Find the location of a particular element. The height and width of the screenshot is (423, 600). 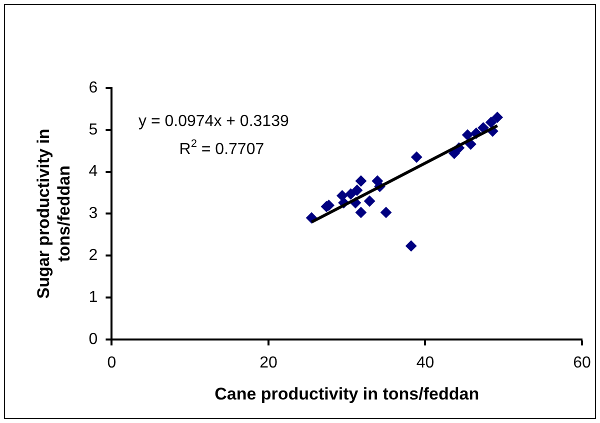

y-tick-label: 4 is located at coordinates (93, 171).